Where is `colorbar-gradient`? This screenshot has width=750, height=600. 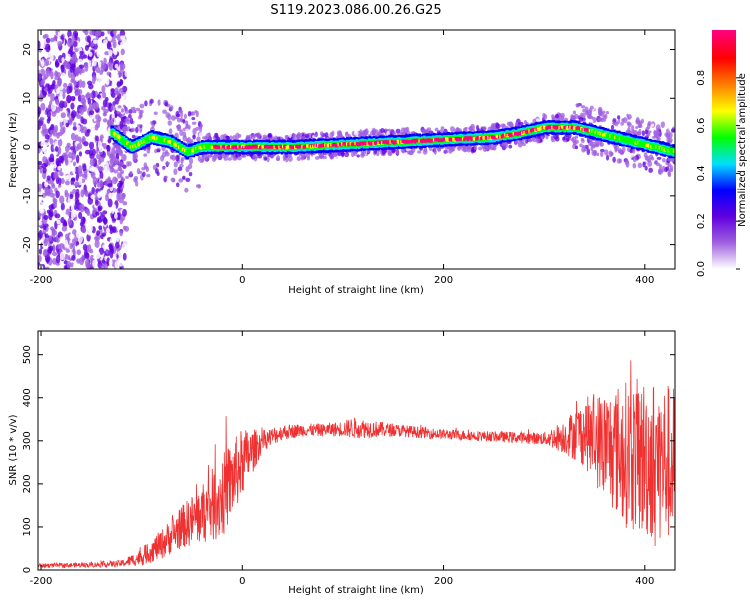 colorbar-gradient is located at coordinates (724, 149).